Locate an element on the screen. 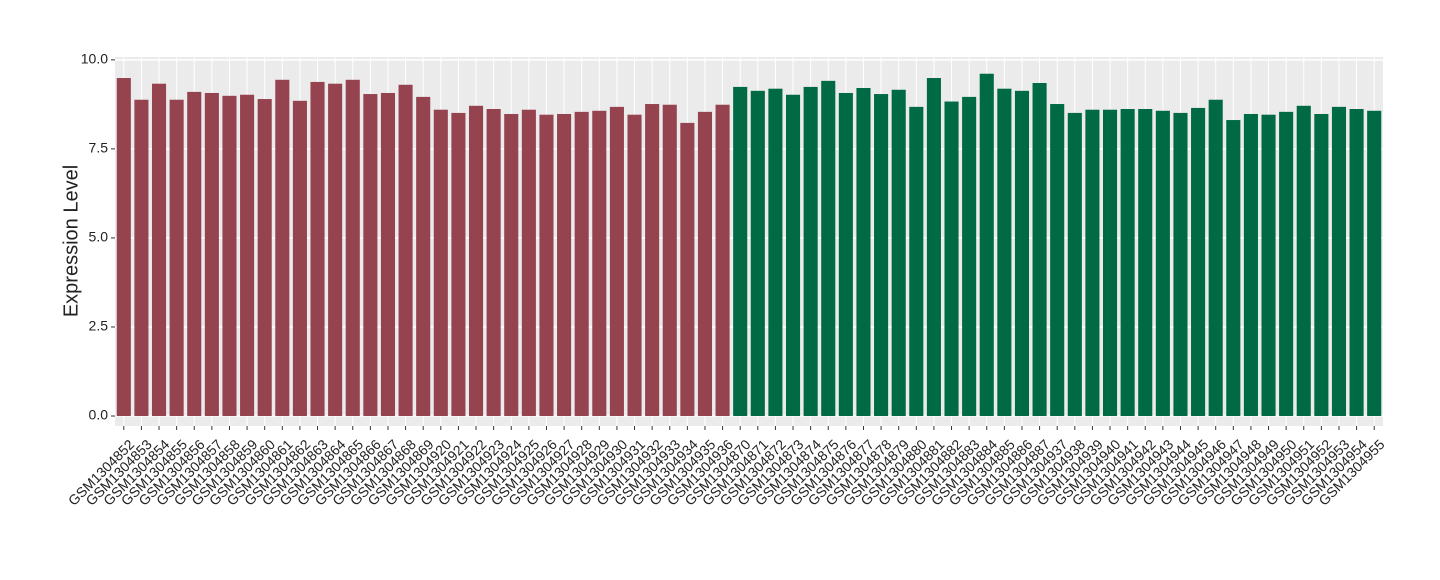 The image size is (1440, 580). y-tick-label: 0.0 is located at coordinates (99, 415).